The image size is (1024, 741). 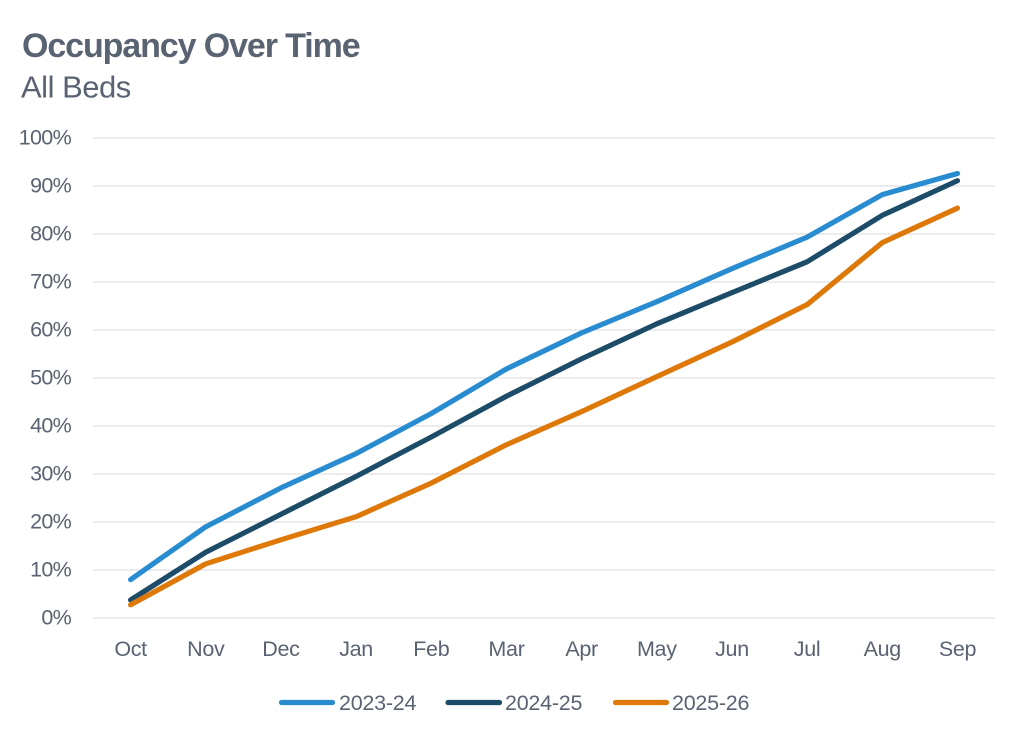 What do you see at coordinates (581, 649) in the screenshot?
I see `svg-text: Apr` at bounding box center [581, 649].